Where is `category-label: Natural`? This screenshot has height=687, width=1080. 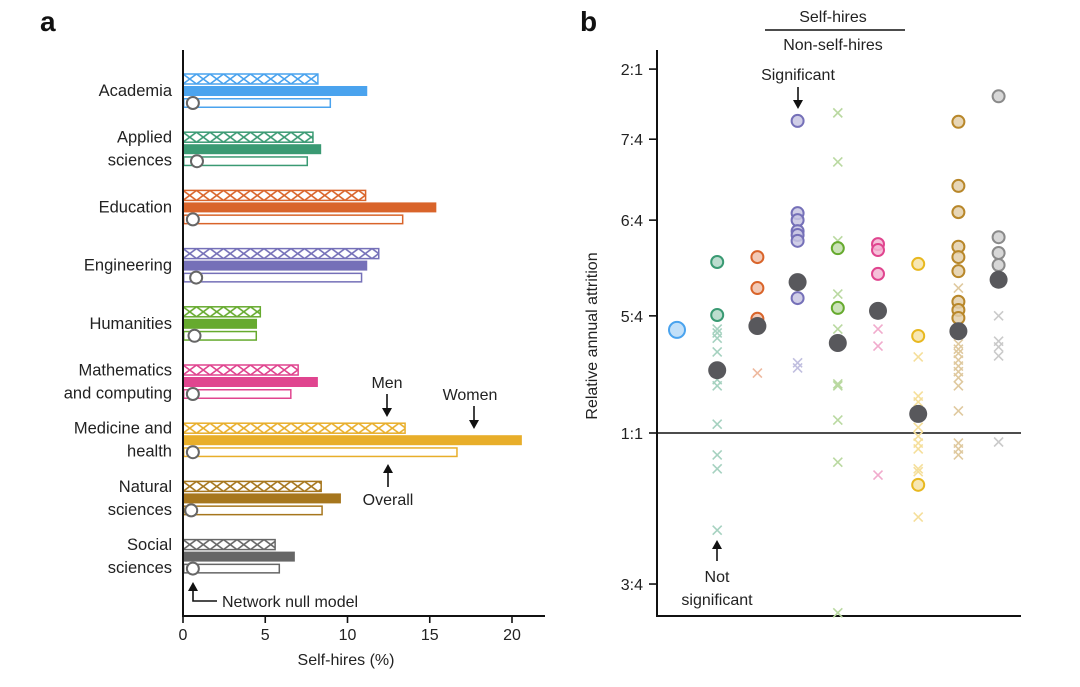
category-label: Natural is located at coordinates (145, 487).